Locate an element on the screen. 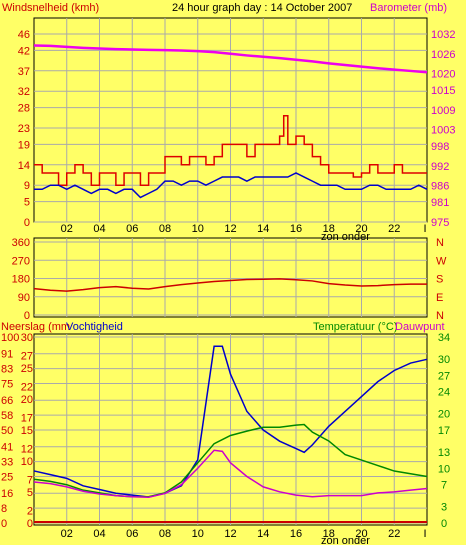 The width and height of the screenshot is (466, 545). dewpoint-line is located at coordinates (230, 474).